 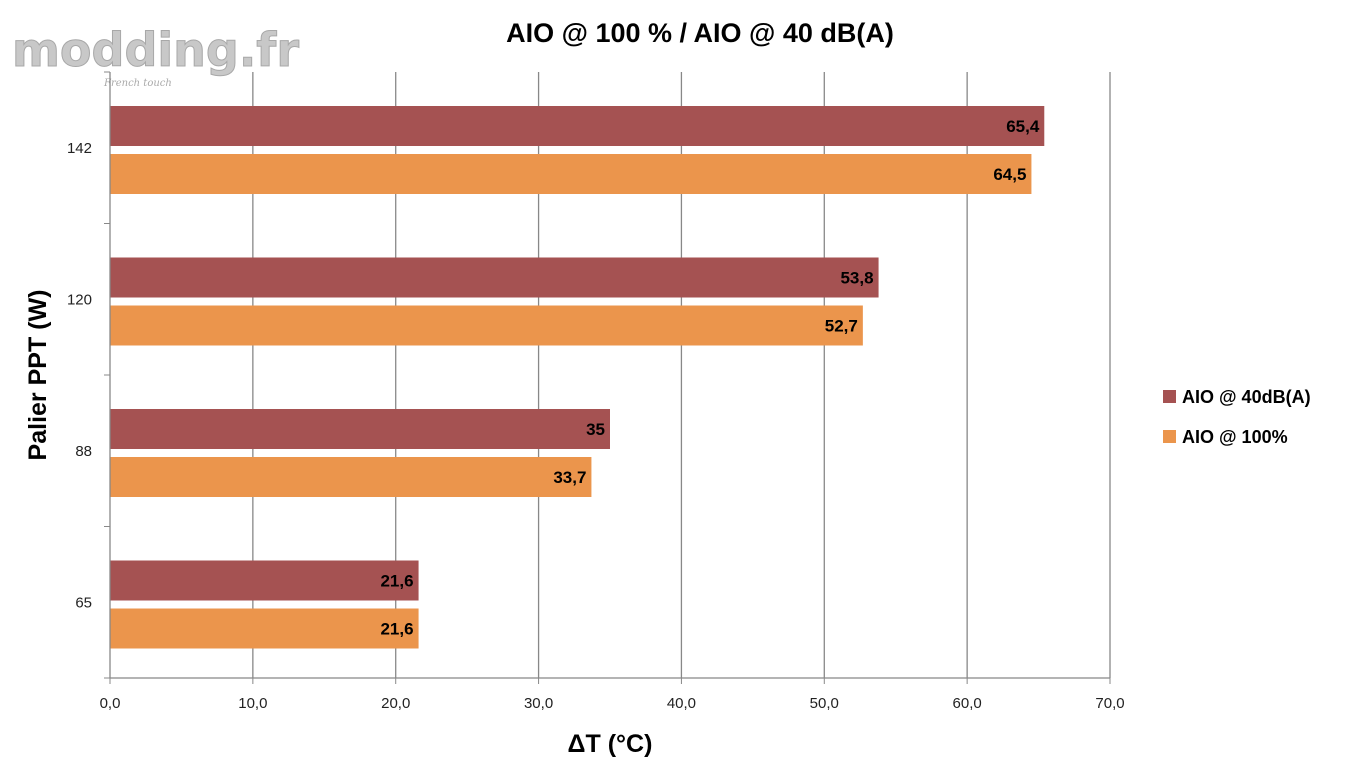 What do you see at coordinates (395, 703) in the screenshot?
I see `x-tick-label: 20,0` at bounding box center [395, 703].